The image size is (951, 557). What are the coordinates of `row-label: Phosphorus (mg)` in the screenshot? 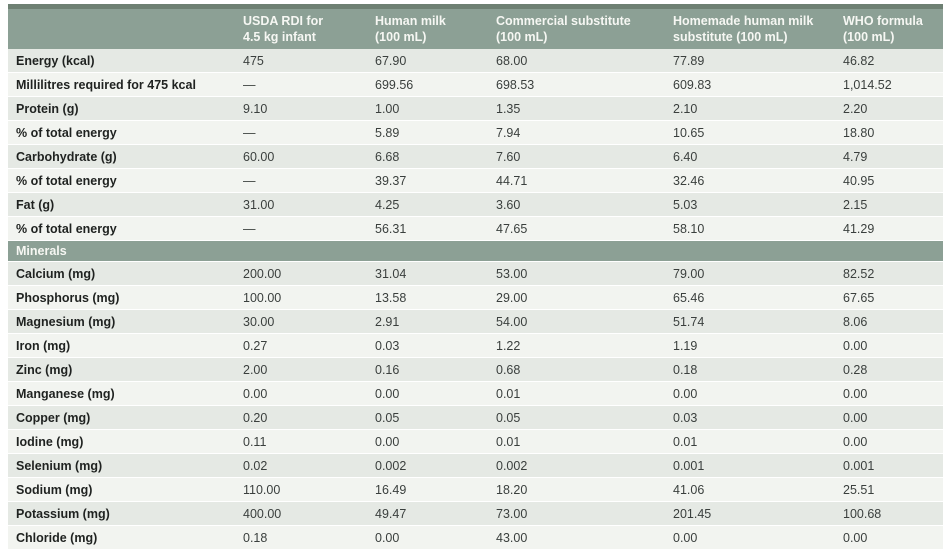 It's located at (68, 297).